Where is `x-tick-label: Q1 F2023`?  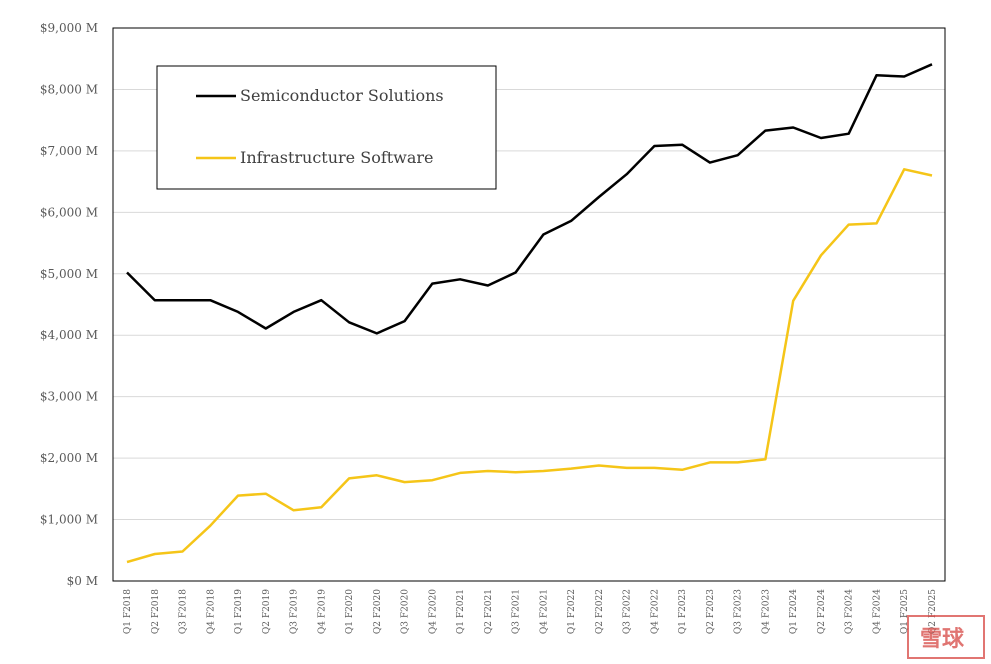
x-tick-label: Q1 F2023 is located at coordinates (683, 611).